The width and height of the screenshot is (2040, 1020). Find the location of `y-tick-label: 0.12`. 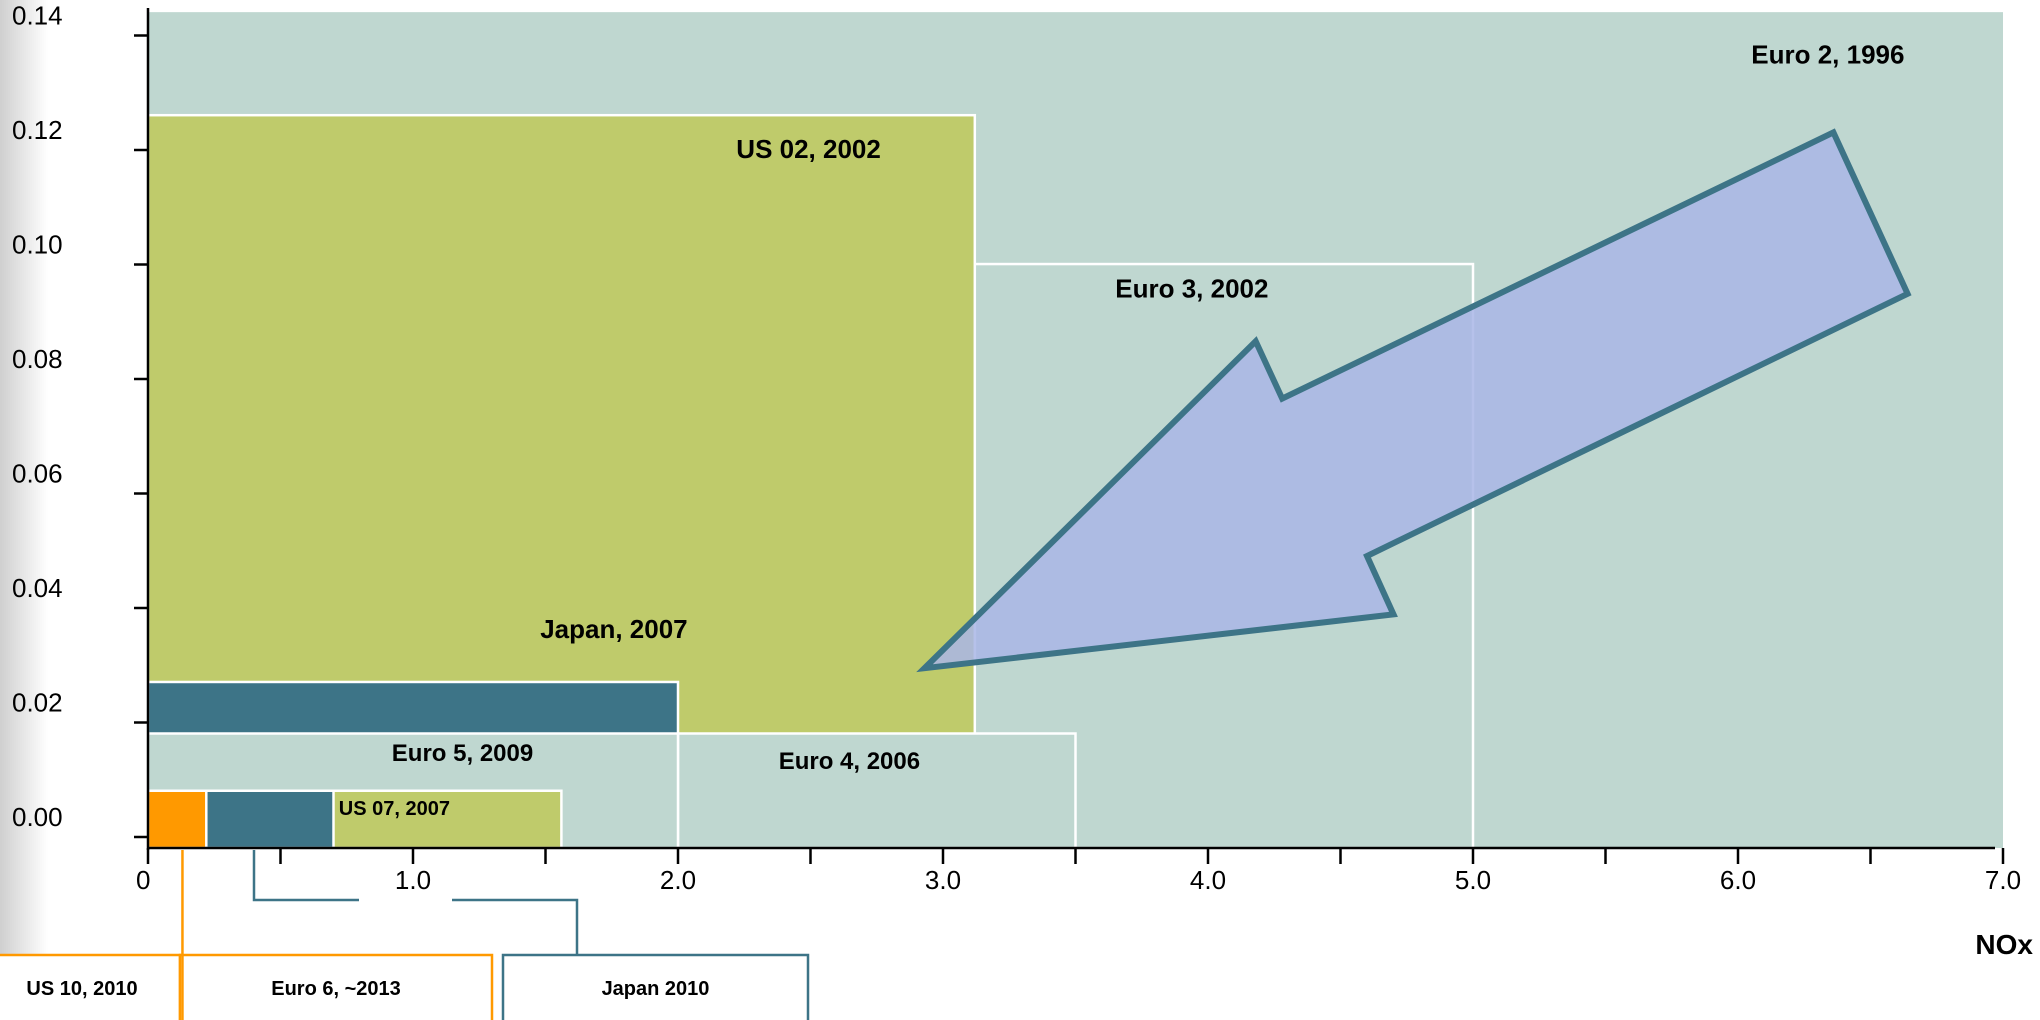

y-tick-label: 0.12 is located at coordinates (37, 130).